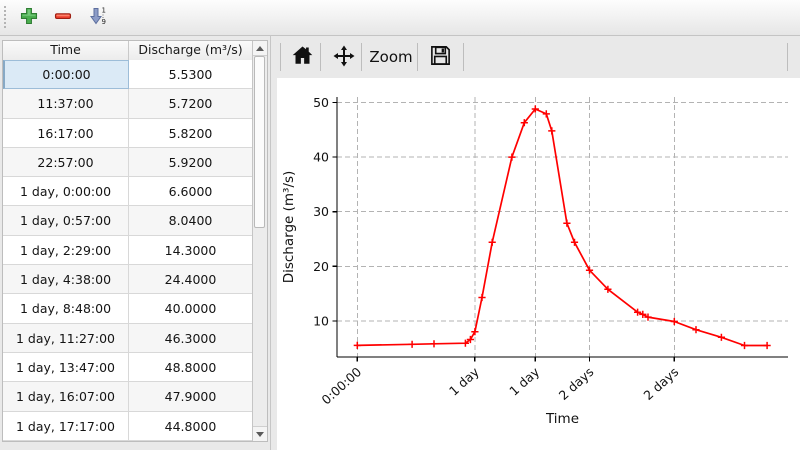 The height and width of the screenshot is (450, 800). I want to click on table-row: 16:17:00 5.8200, so click(128, 133).